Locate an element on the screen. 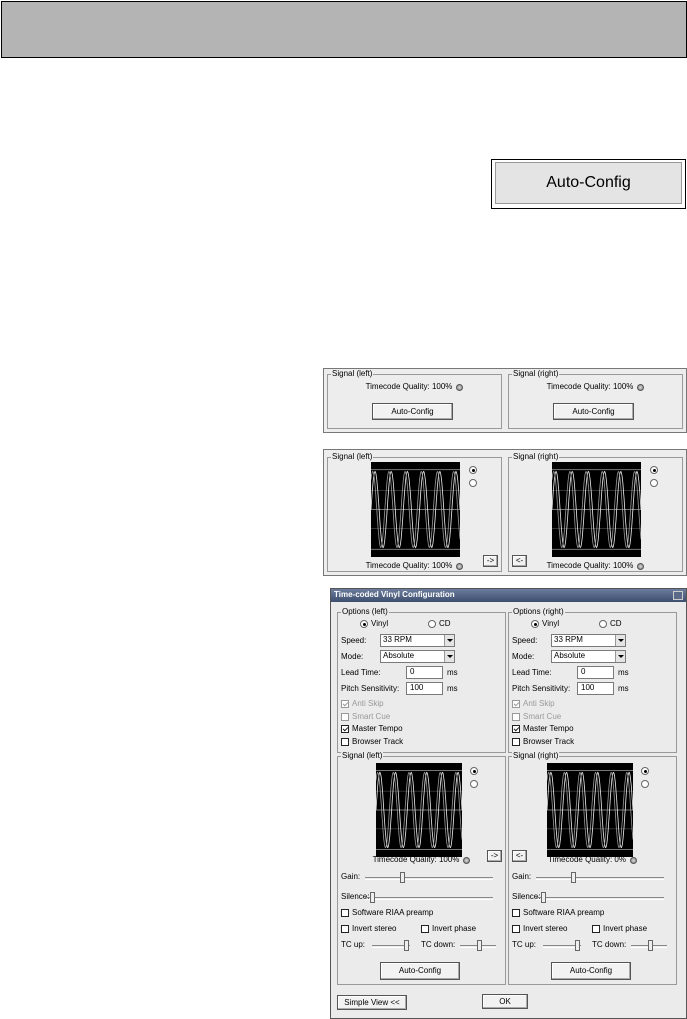 This screenshot has width=687, height=1019. group-title: Options (left) is located at coordinates (365, 612).